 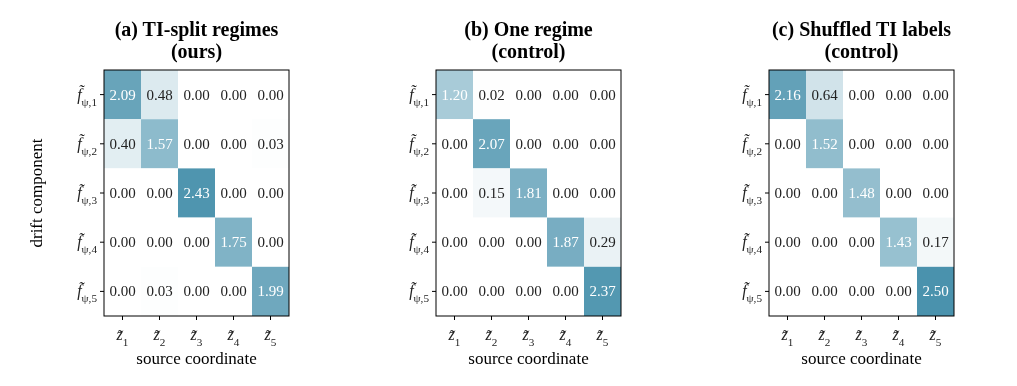 I want to click on data-label: 2.37, so click(x=603, y=291).